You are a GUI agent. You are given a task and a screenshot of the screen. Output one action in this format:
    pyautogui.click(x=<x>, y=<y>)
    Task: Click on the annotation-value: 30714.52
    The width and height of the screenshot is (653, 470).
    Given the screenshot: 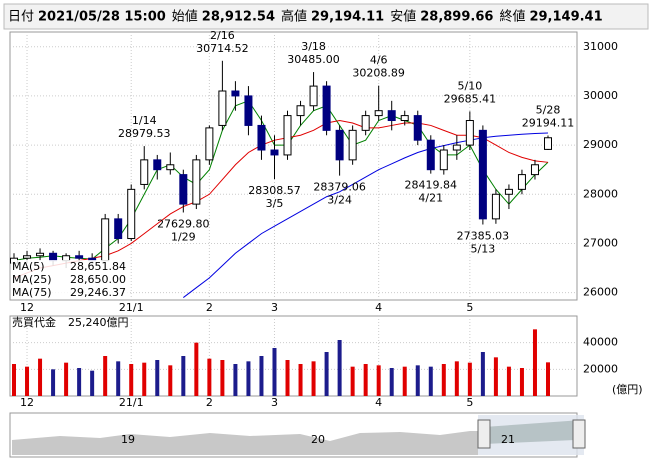 What is the action you would take?
    pyautogui.click(x=222, y=48)
    